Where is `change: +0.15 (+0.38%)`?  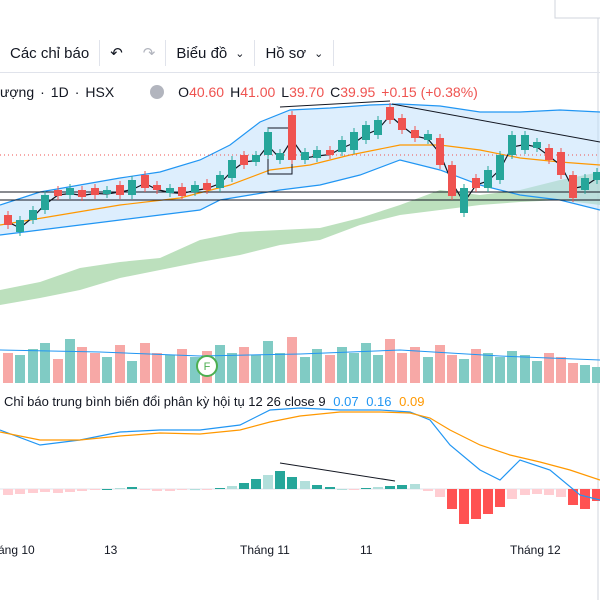
change: +0.15 (+0.38%) is located at coordinates (429, 92).